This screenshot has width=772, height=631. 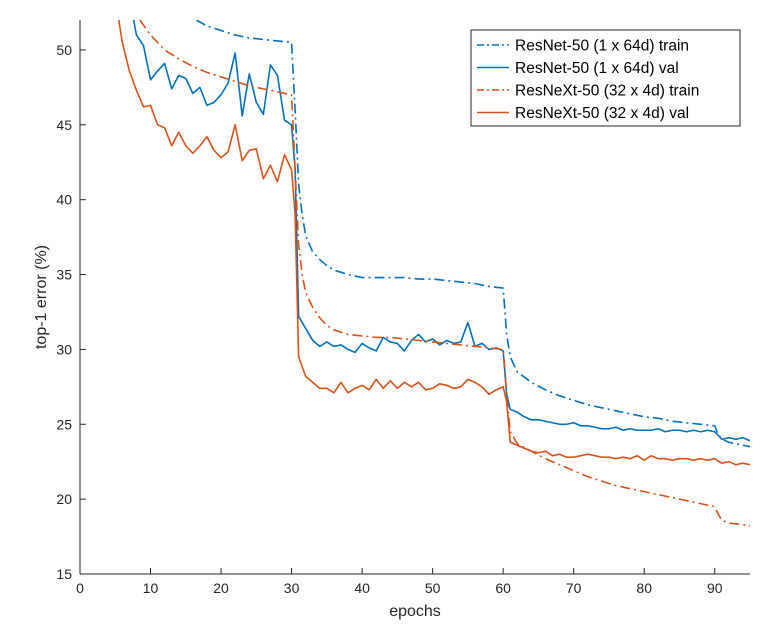 I want to click on y-tick-label: 35, so click(x=64, y=275).